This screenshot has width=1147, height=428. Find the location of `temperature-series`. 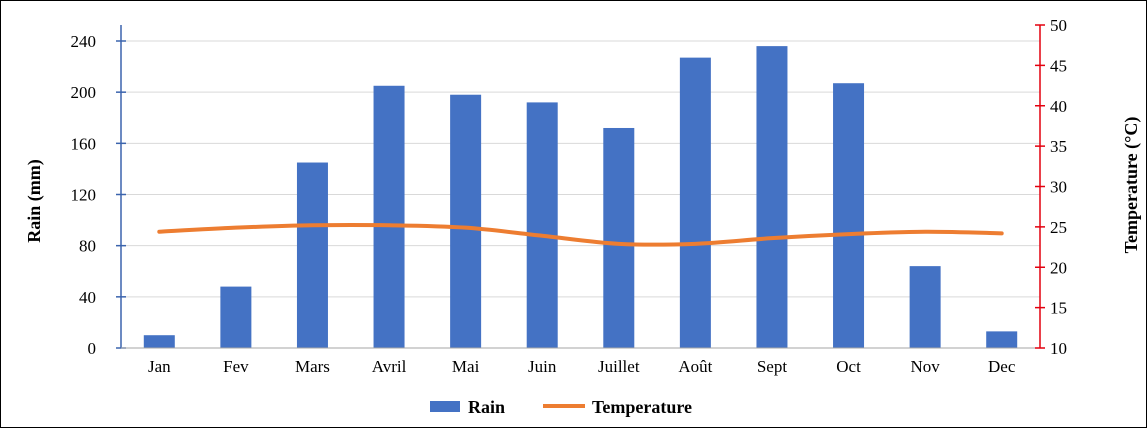

temperature-series is located at coordinates (580, 234).